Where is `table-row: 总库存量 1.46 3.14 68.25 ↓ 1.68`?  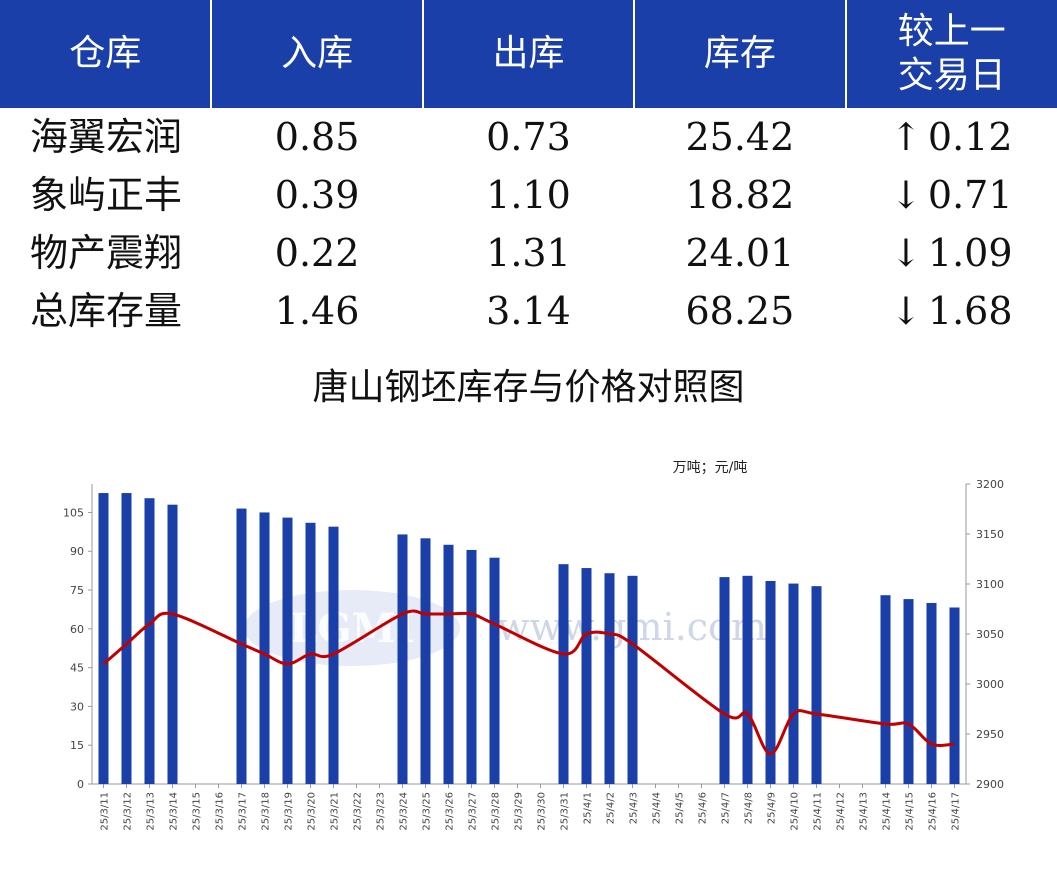 table-row: 总库存量 1.46 3.14 68.25 ↓ 1.68 is located at coordinates (528, 311).